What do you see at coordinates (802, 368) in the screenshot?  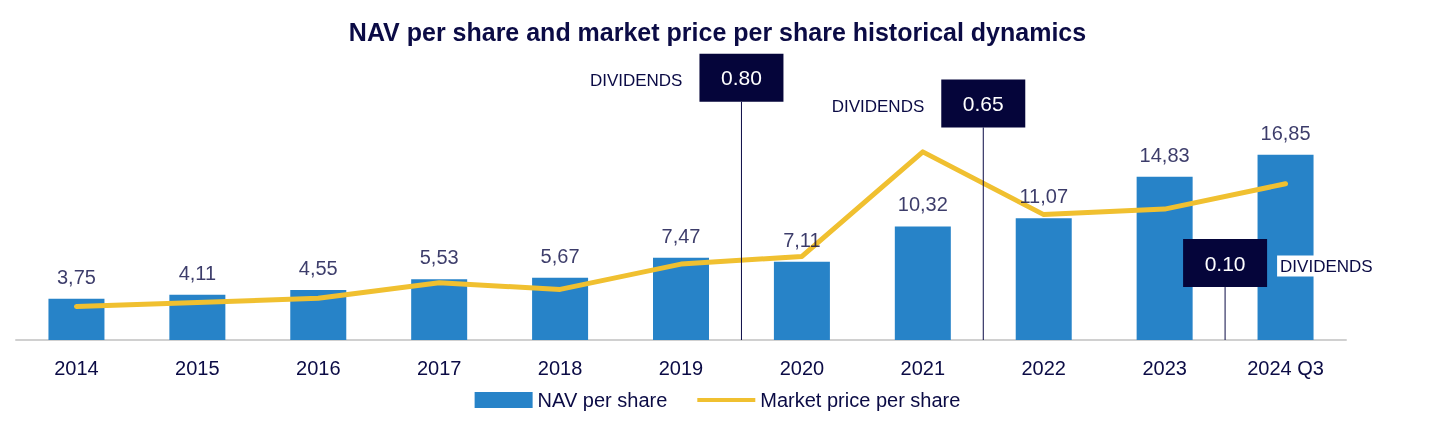 I see `x-tick-label: 2020` at bounding box center [802, 368].